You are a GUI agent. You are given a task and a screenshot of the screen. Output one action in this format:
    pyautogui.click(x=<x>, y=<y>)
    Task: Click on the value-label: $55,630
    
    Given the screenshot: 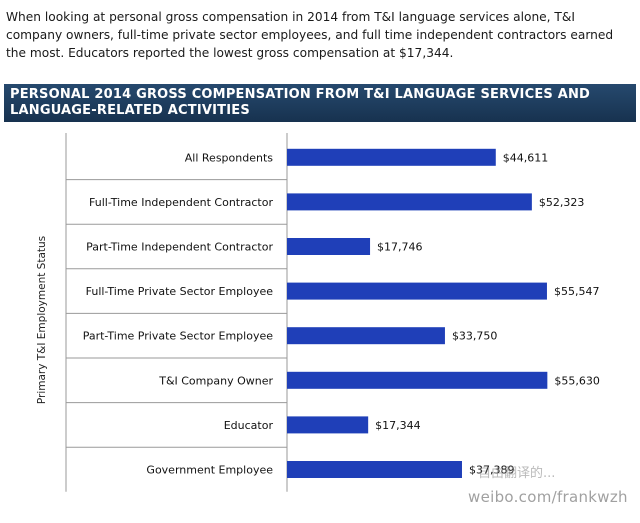 What is the action you would take?
    pyautogui.click(x=577, y=380)
    